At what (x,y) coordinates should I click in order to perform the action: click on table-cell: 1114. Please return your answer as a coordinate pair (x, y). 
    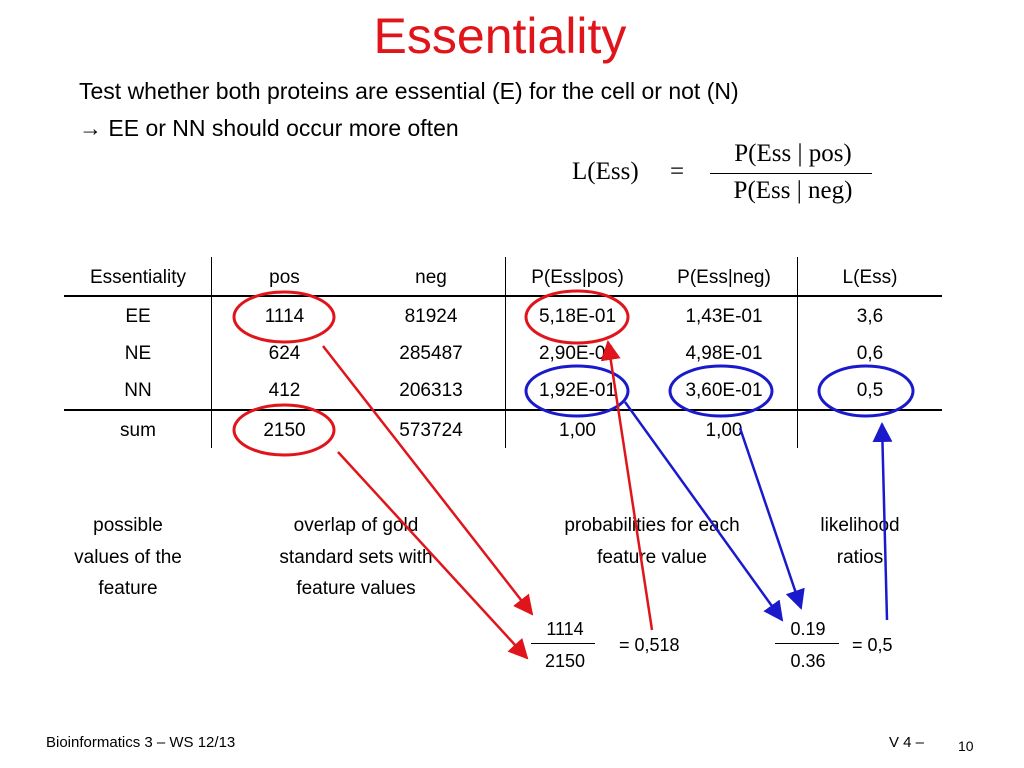
    Looking at the image, I should click on (284, 316).